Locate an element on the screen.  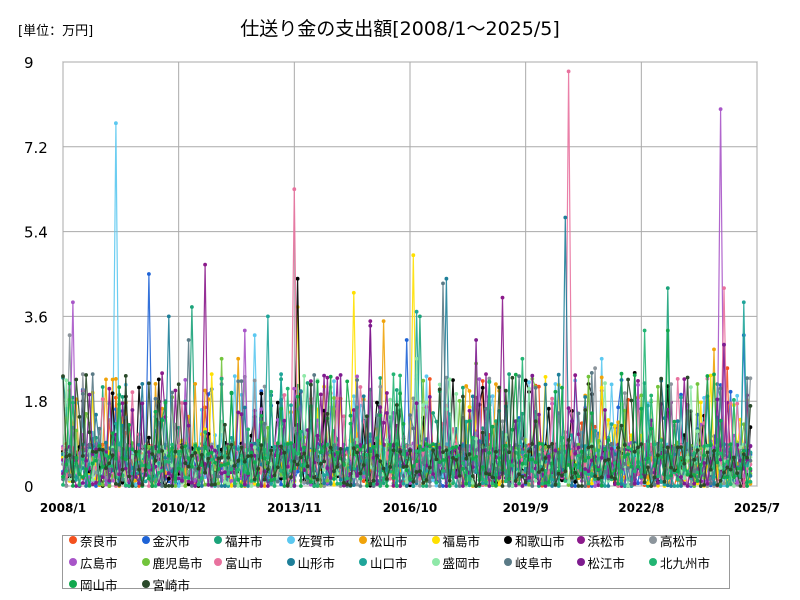
legend-label: 松山市 is located at coordinates (389, 541).